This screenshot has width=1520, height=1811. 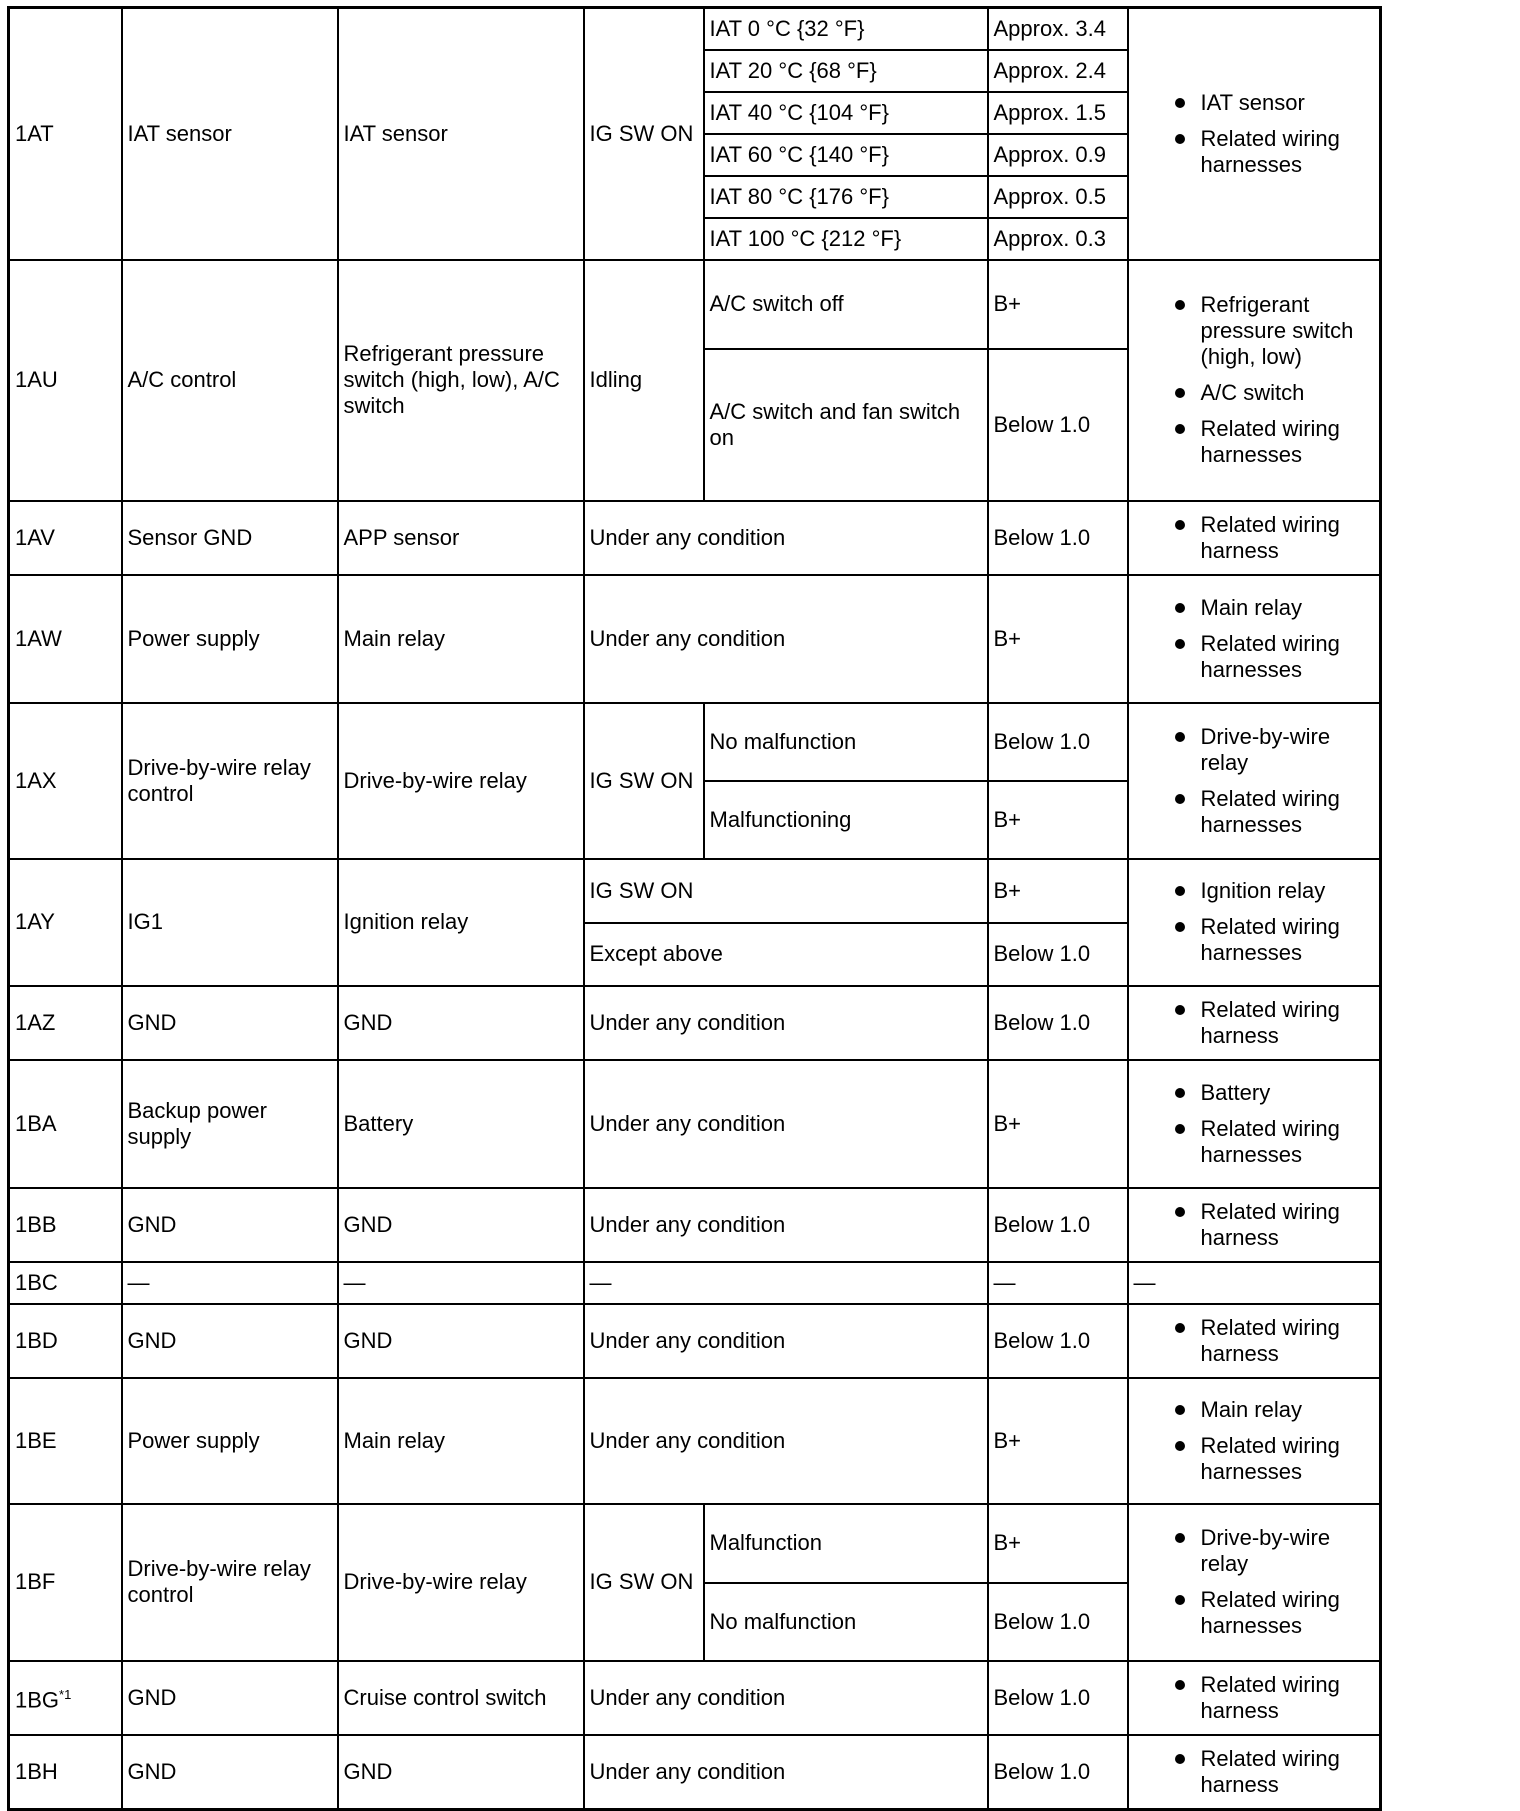 I want to click on table-row: IAT 40 °C {104 °F} Approx. 1.5, so click(x=695, y=112).